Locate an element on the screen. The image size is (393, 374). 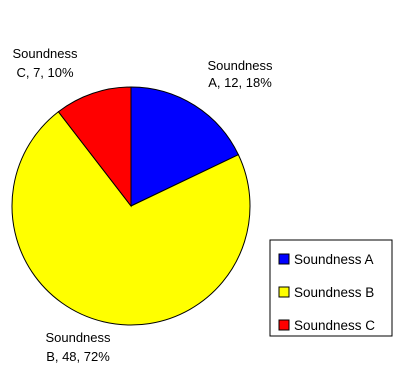
legend-swatch-soundness-b is located at coordinates (284, 292).